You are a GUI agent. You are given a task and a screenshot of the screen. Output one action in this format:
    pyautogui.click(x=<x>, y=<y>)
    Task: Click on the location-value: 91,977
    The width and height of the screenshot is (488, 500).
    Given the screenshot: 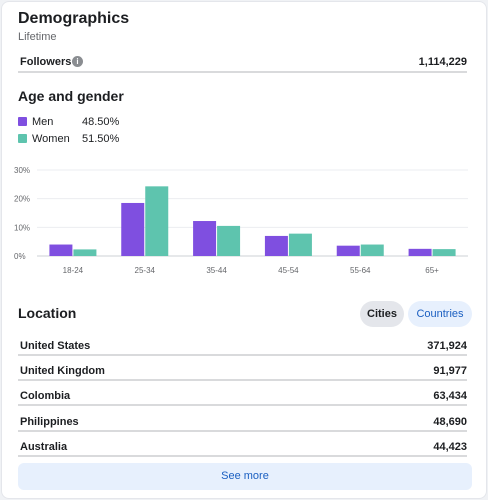 What is the action you would take?
    pyautogui.click(x=450, y=371)
    